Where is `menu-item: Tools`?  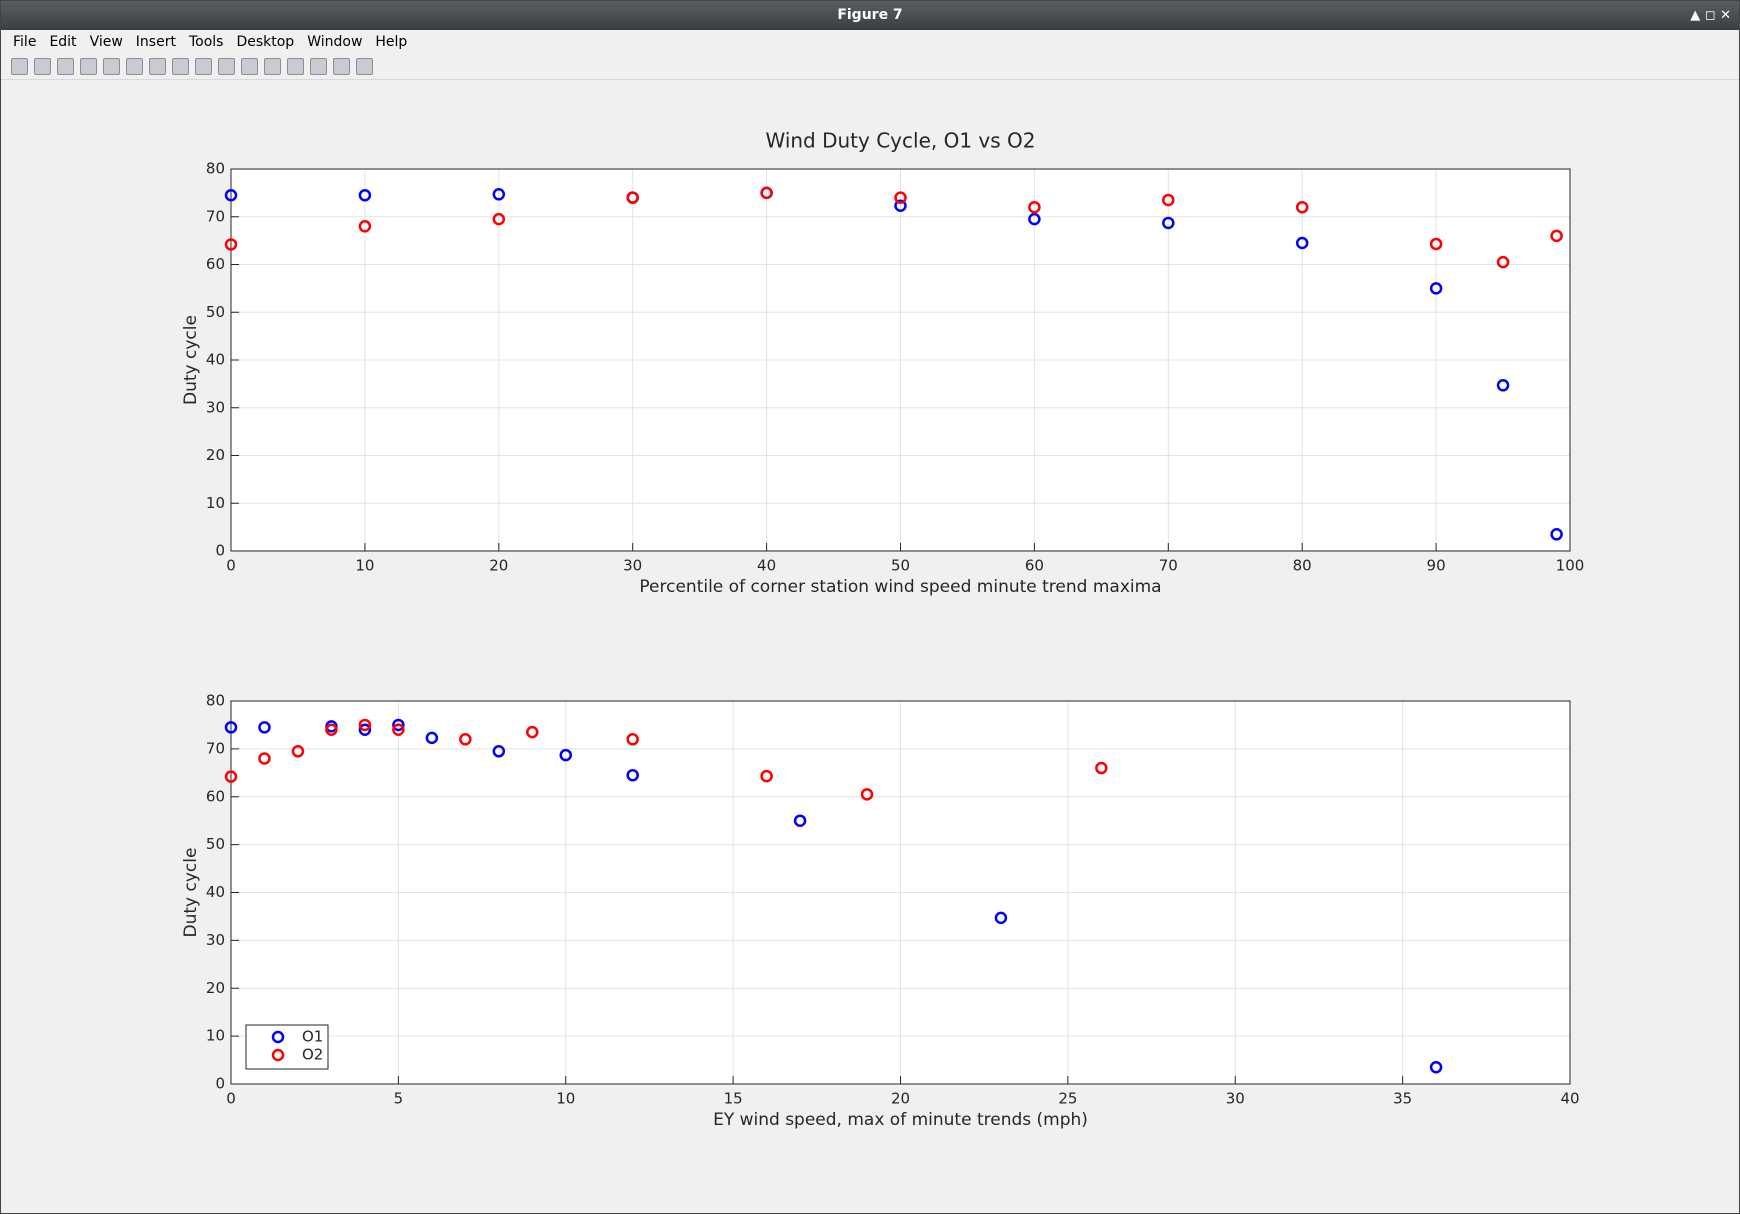
menu-item: Tools is located at coordinates (206, 42).